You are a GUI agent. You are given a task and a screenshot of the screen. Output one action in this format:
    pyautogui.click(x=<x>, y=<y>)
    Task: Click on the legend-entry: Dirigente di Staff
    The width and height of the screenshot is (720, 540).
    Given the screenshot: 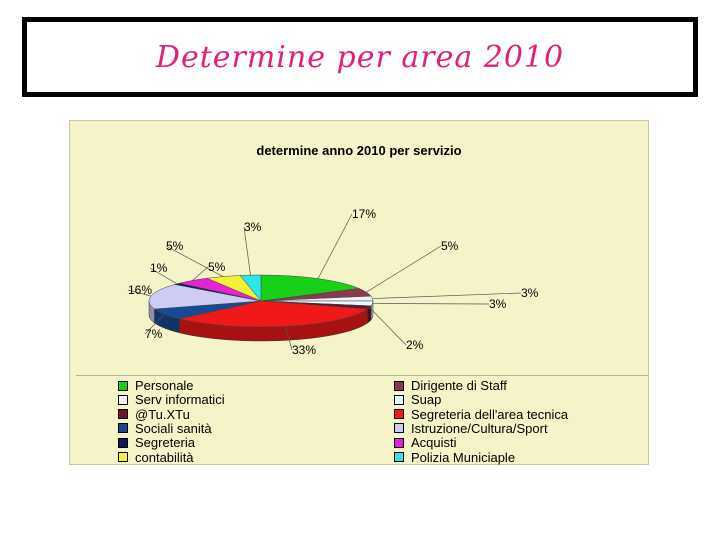 What is the action you would take?
    pyautogui.click(x=450, y=385)
    